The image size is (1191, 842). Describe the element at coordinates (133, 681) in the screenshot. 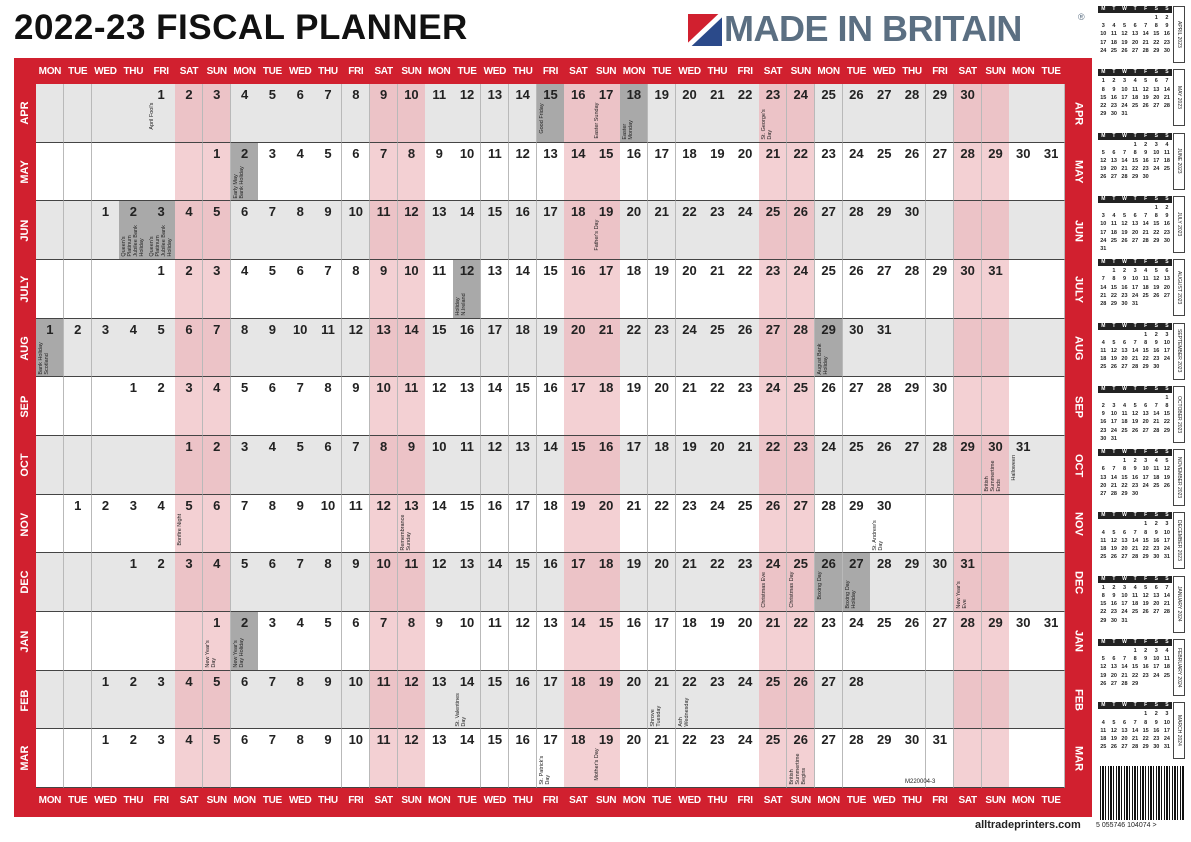

I see `day-number: 2` at that location.